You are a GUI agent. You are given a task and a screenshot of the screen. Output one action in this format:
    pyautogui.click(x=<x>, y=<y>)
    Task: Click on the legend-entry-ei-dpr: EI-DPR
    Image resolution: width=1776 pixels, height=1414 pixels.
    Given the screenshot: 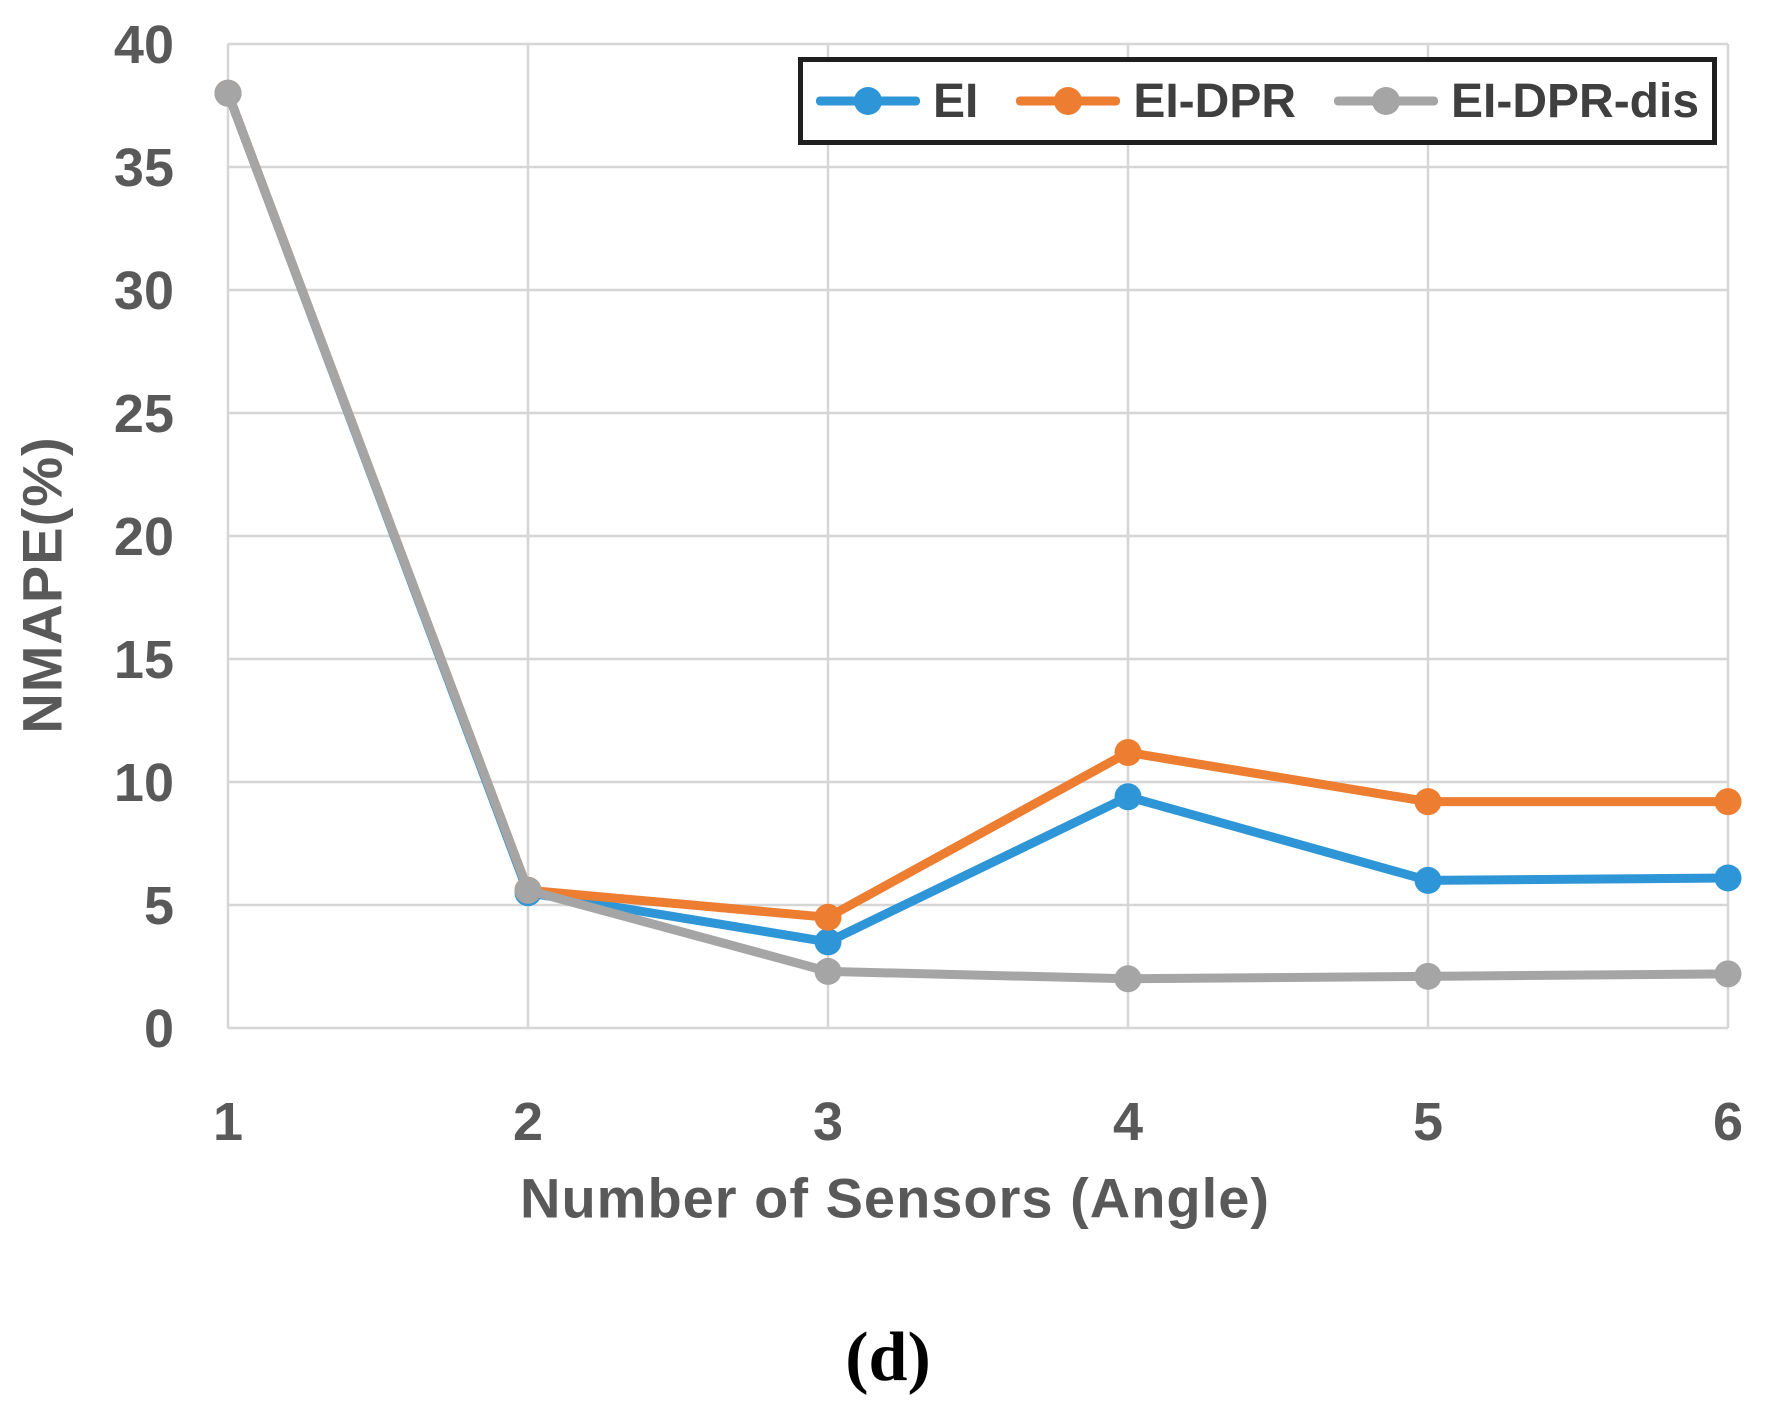 What is the action you would take?
    pyautogui.click(x=1156, y=101)
    